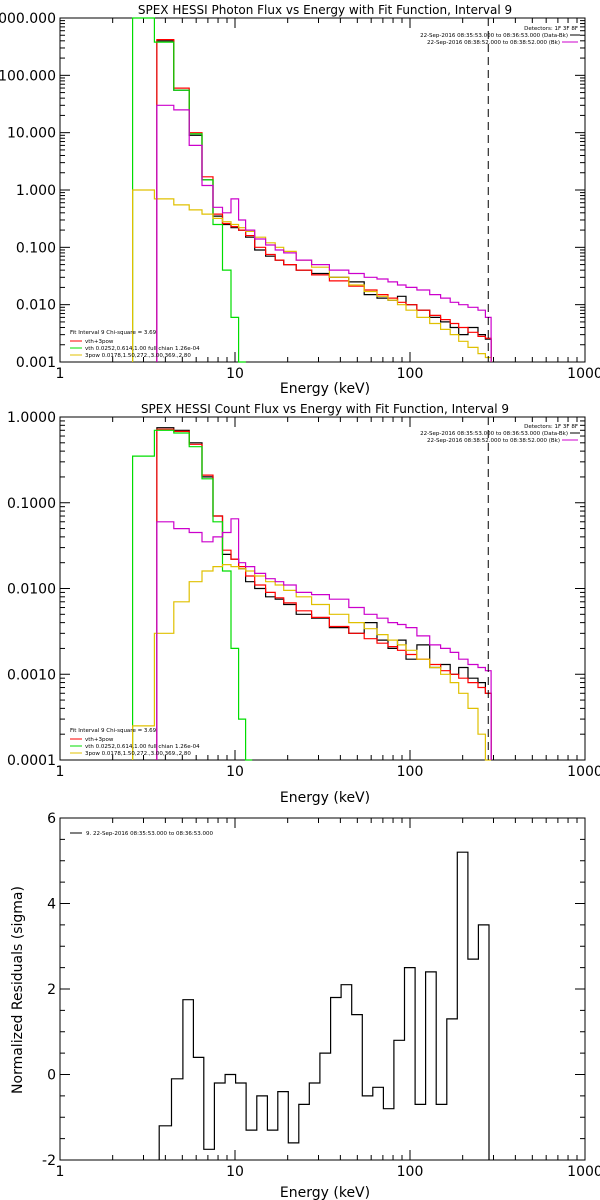  Describe the element at coordinates (51, 990) in the screenshot. I see `y-tick-label: 2` at that location.